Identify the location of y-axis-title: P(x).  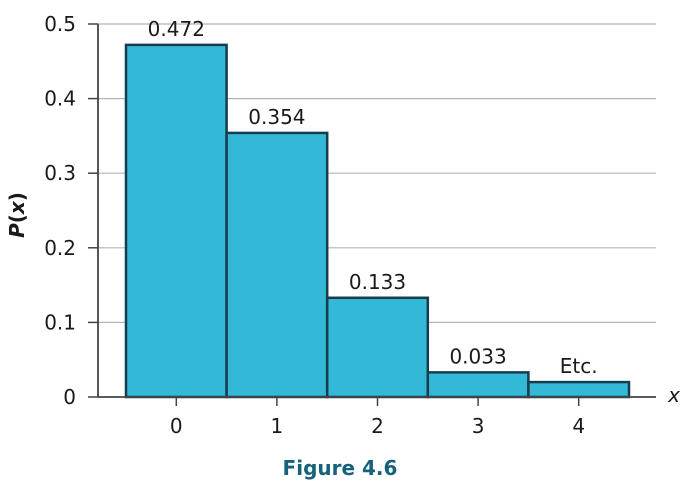
(17, 215).